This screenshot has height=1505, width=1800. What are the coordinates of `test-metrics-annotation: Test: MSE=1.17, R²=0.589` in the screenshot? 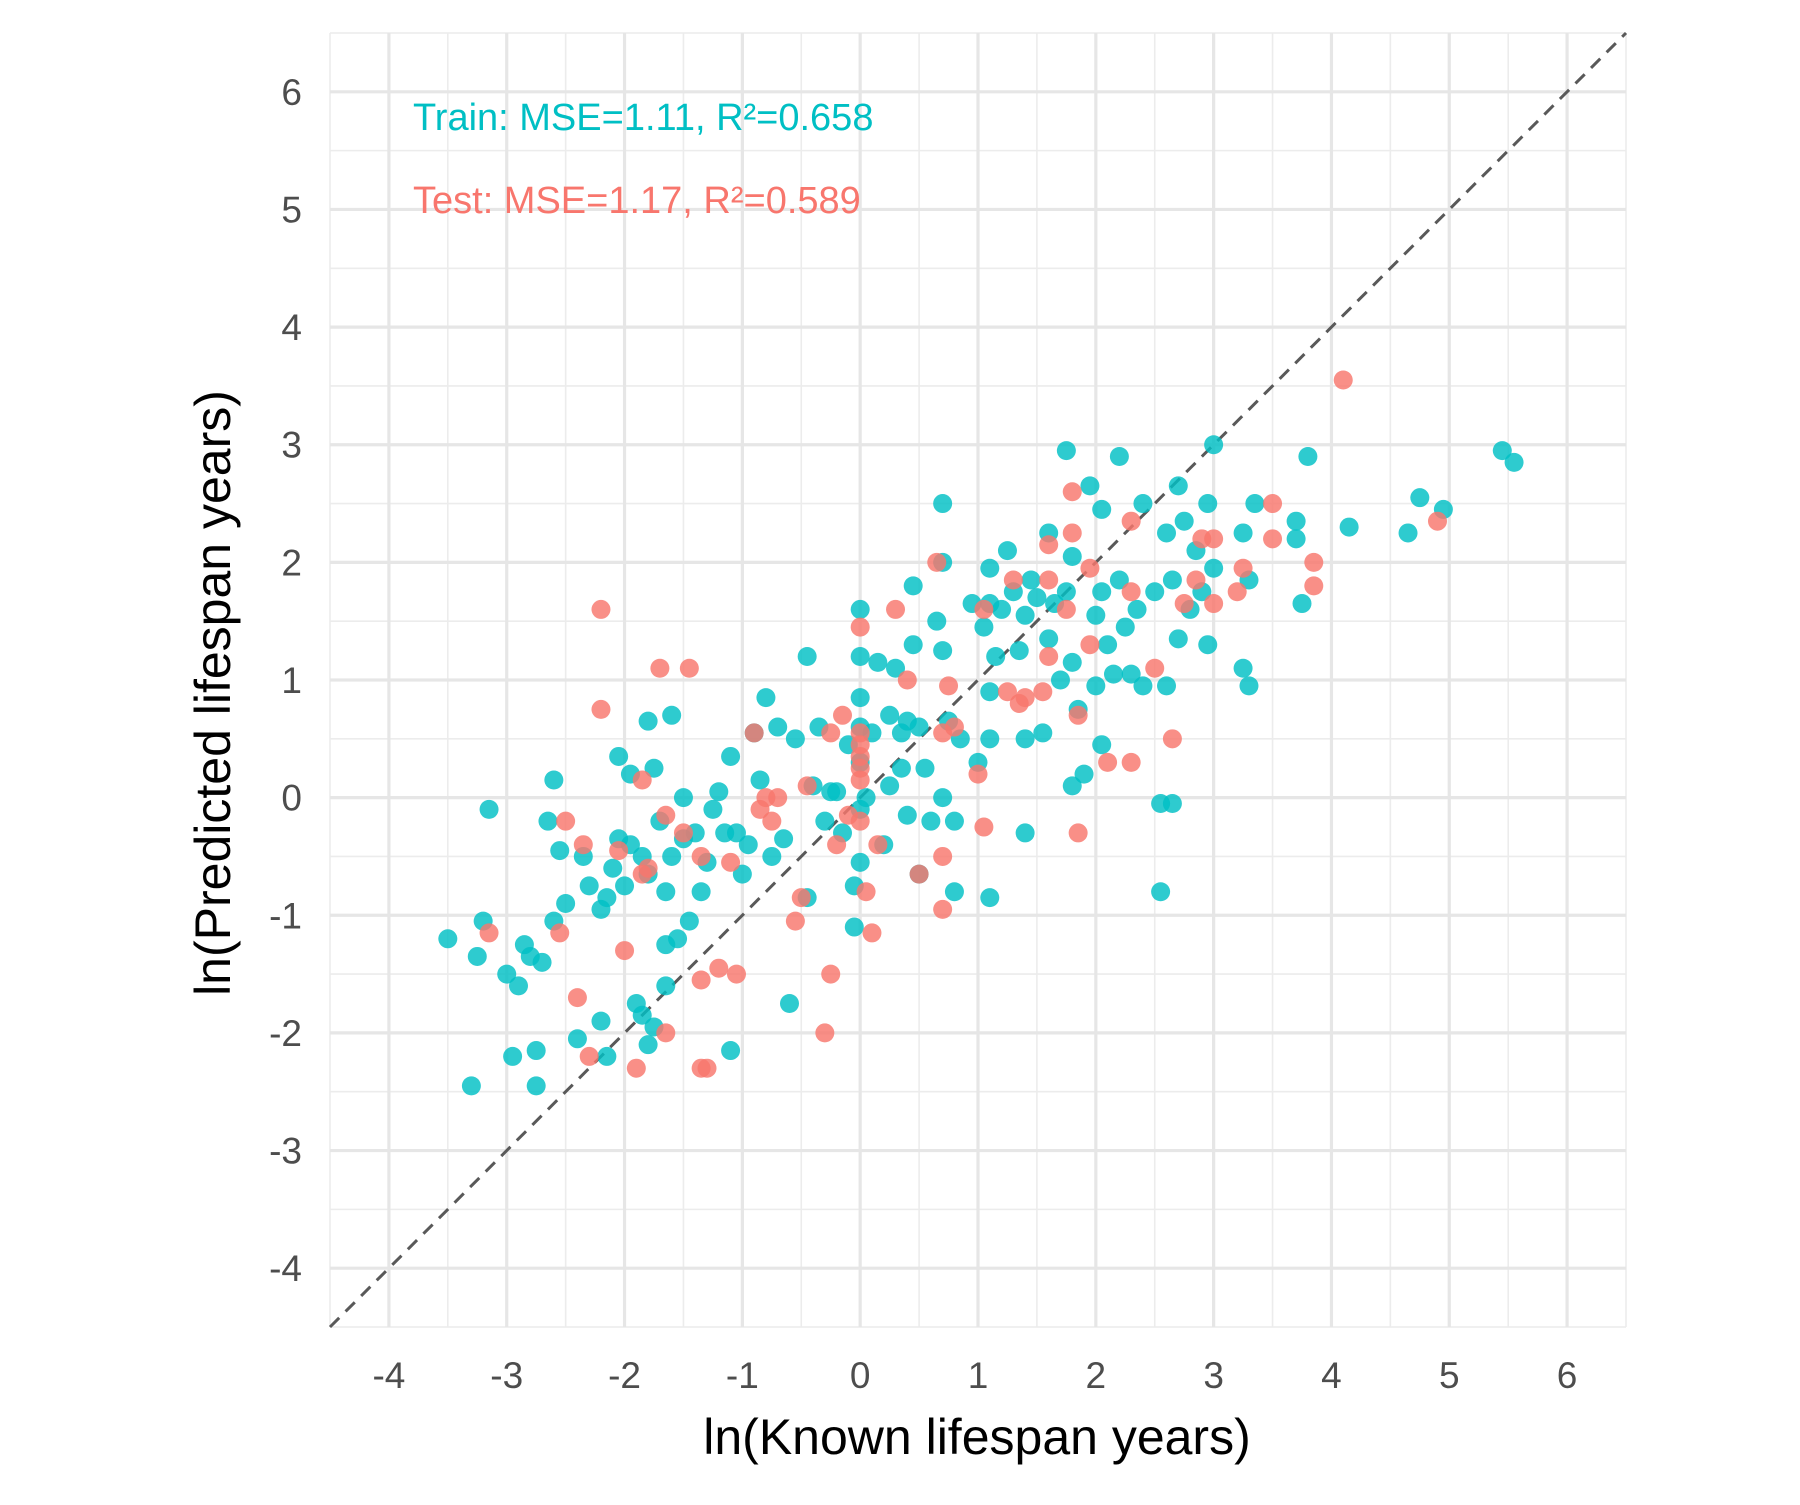 It's located at (637, 201).